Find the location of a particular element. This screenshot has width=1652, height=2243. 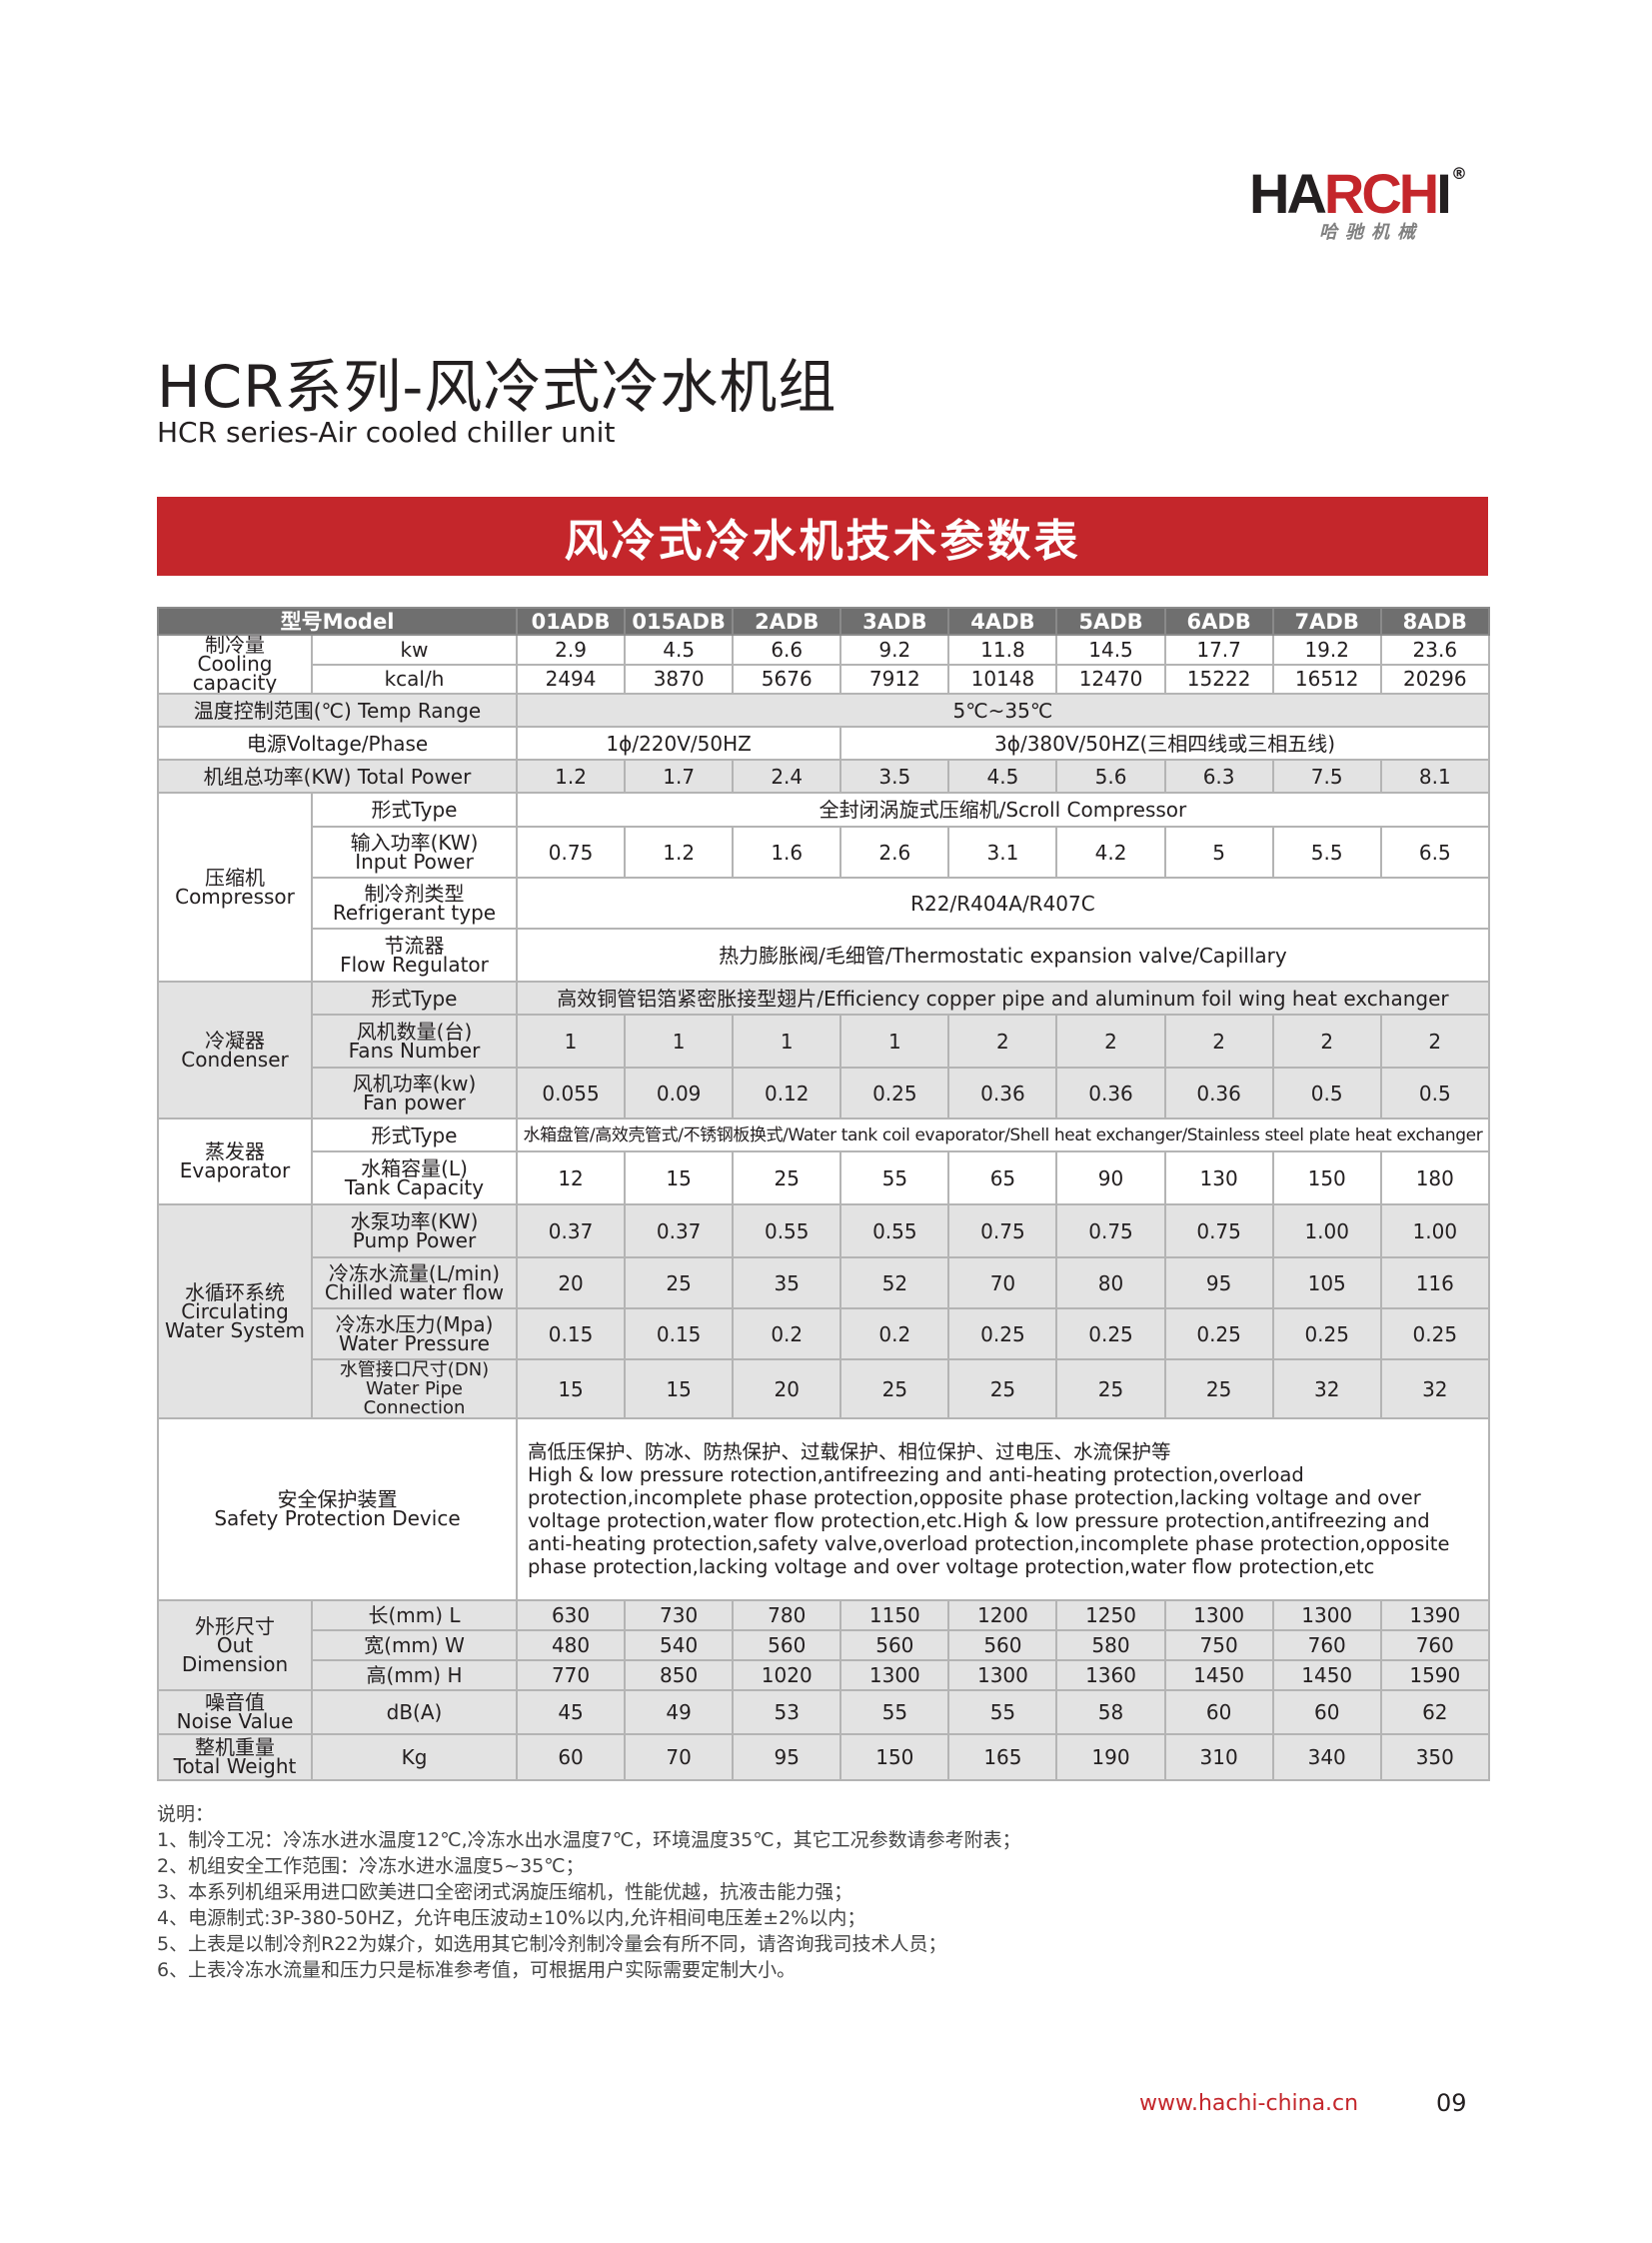

noise-label-line: 噪音值 is located at coordinates (235, 1702).